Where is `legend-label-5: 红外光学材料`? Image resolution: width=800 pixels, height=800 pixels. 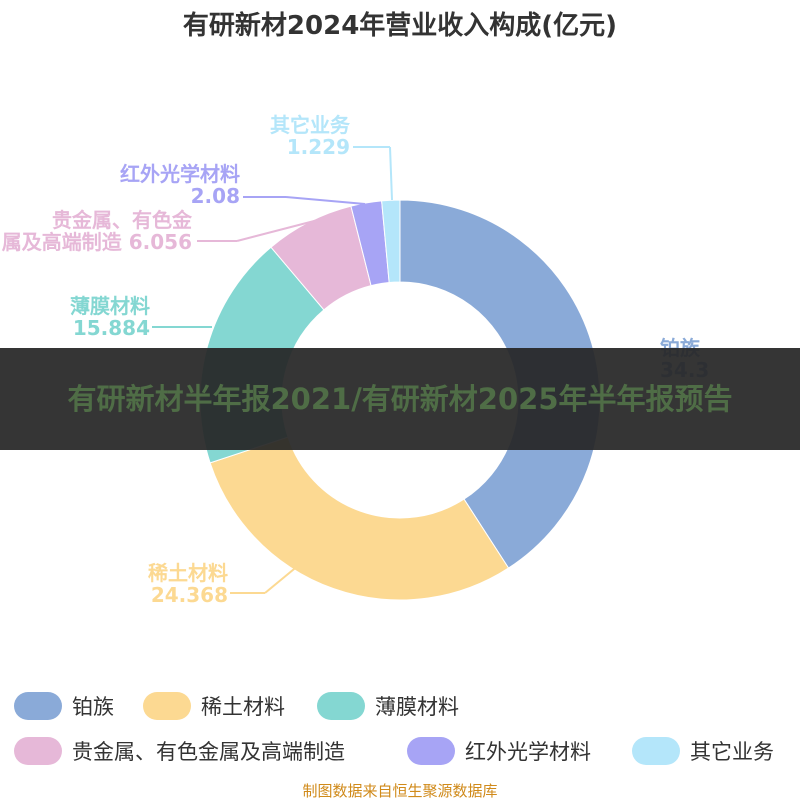
legend-label-5: 红外光学材料 is located at coordinates (528, 752).